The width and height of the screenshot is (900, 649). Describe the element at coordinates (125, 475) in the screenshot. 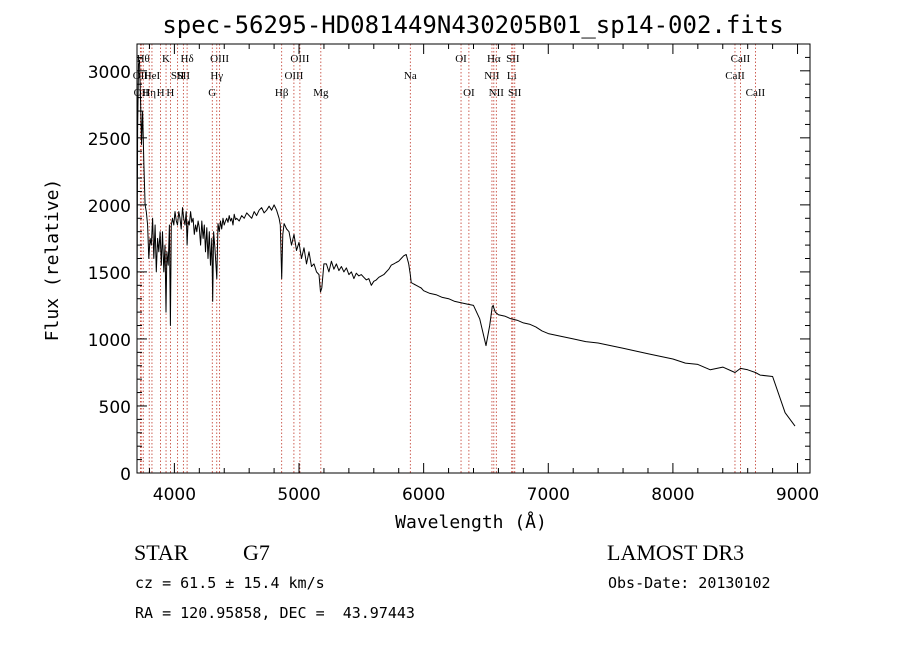

I see `y-tick-label-0: 0` at that location.